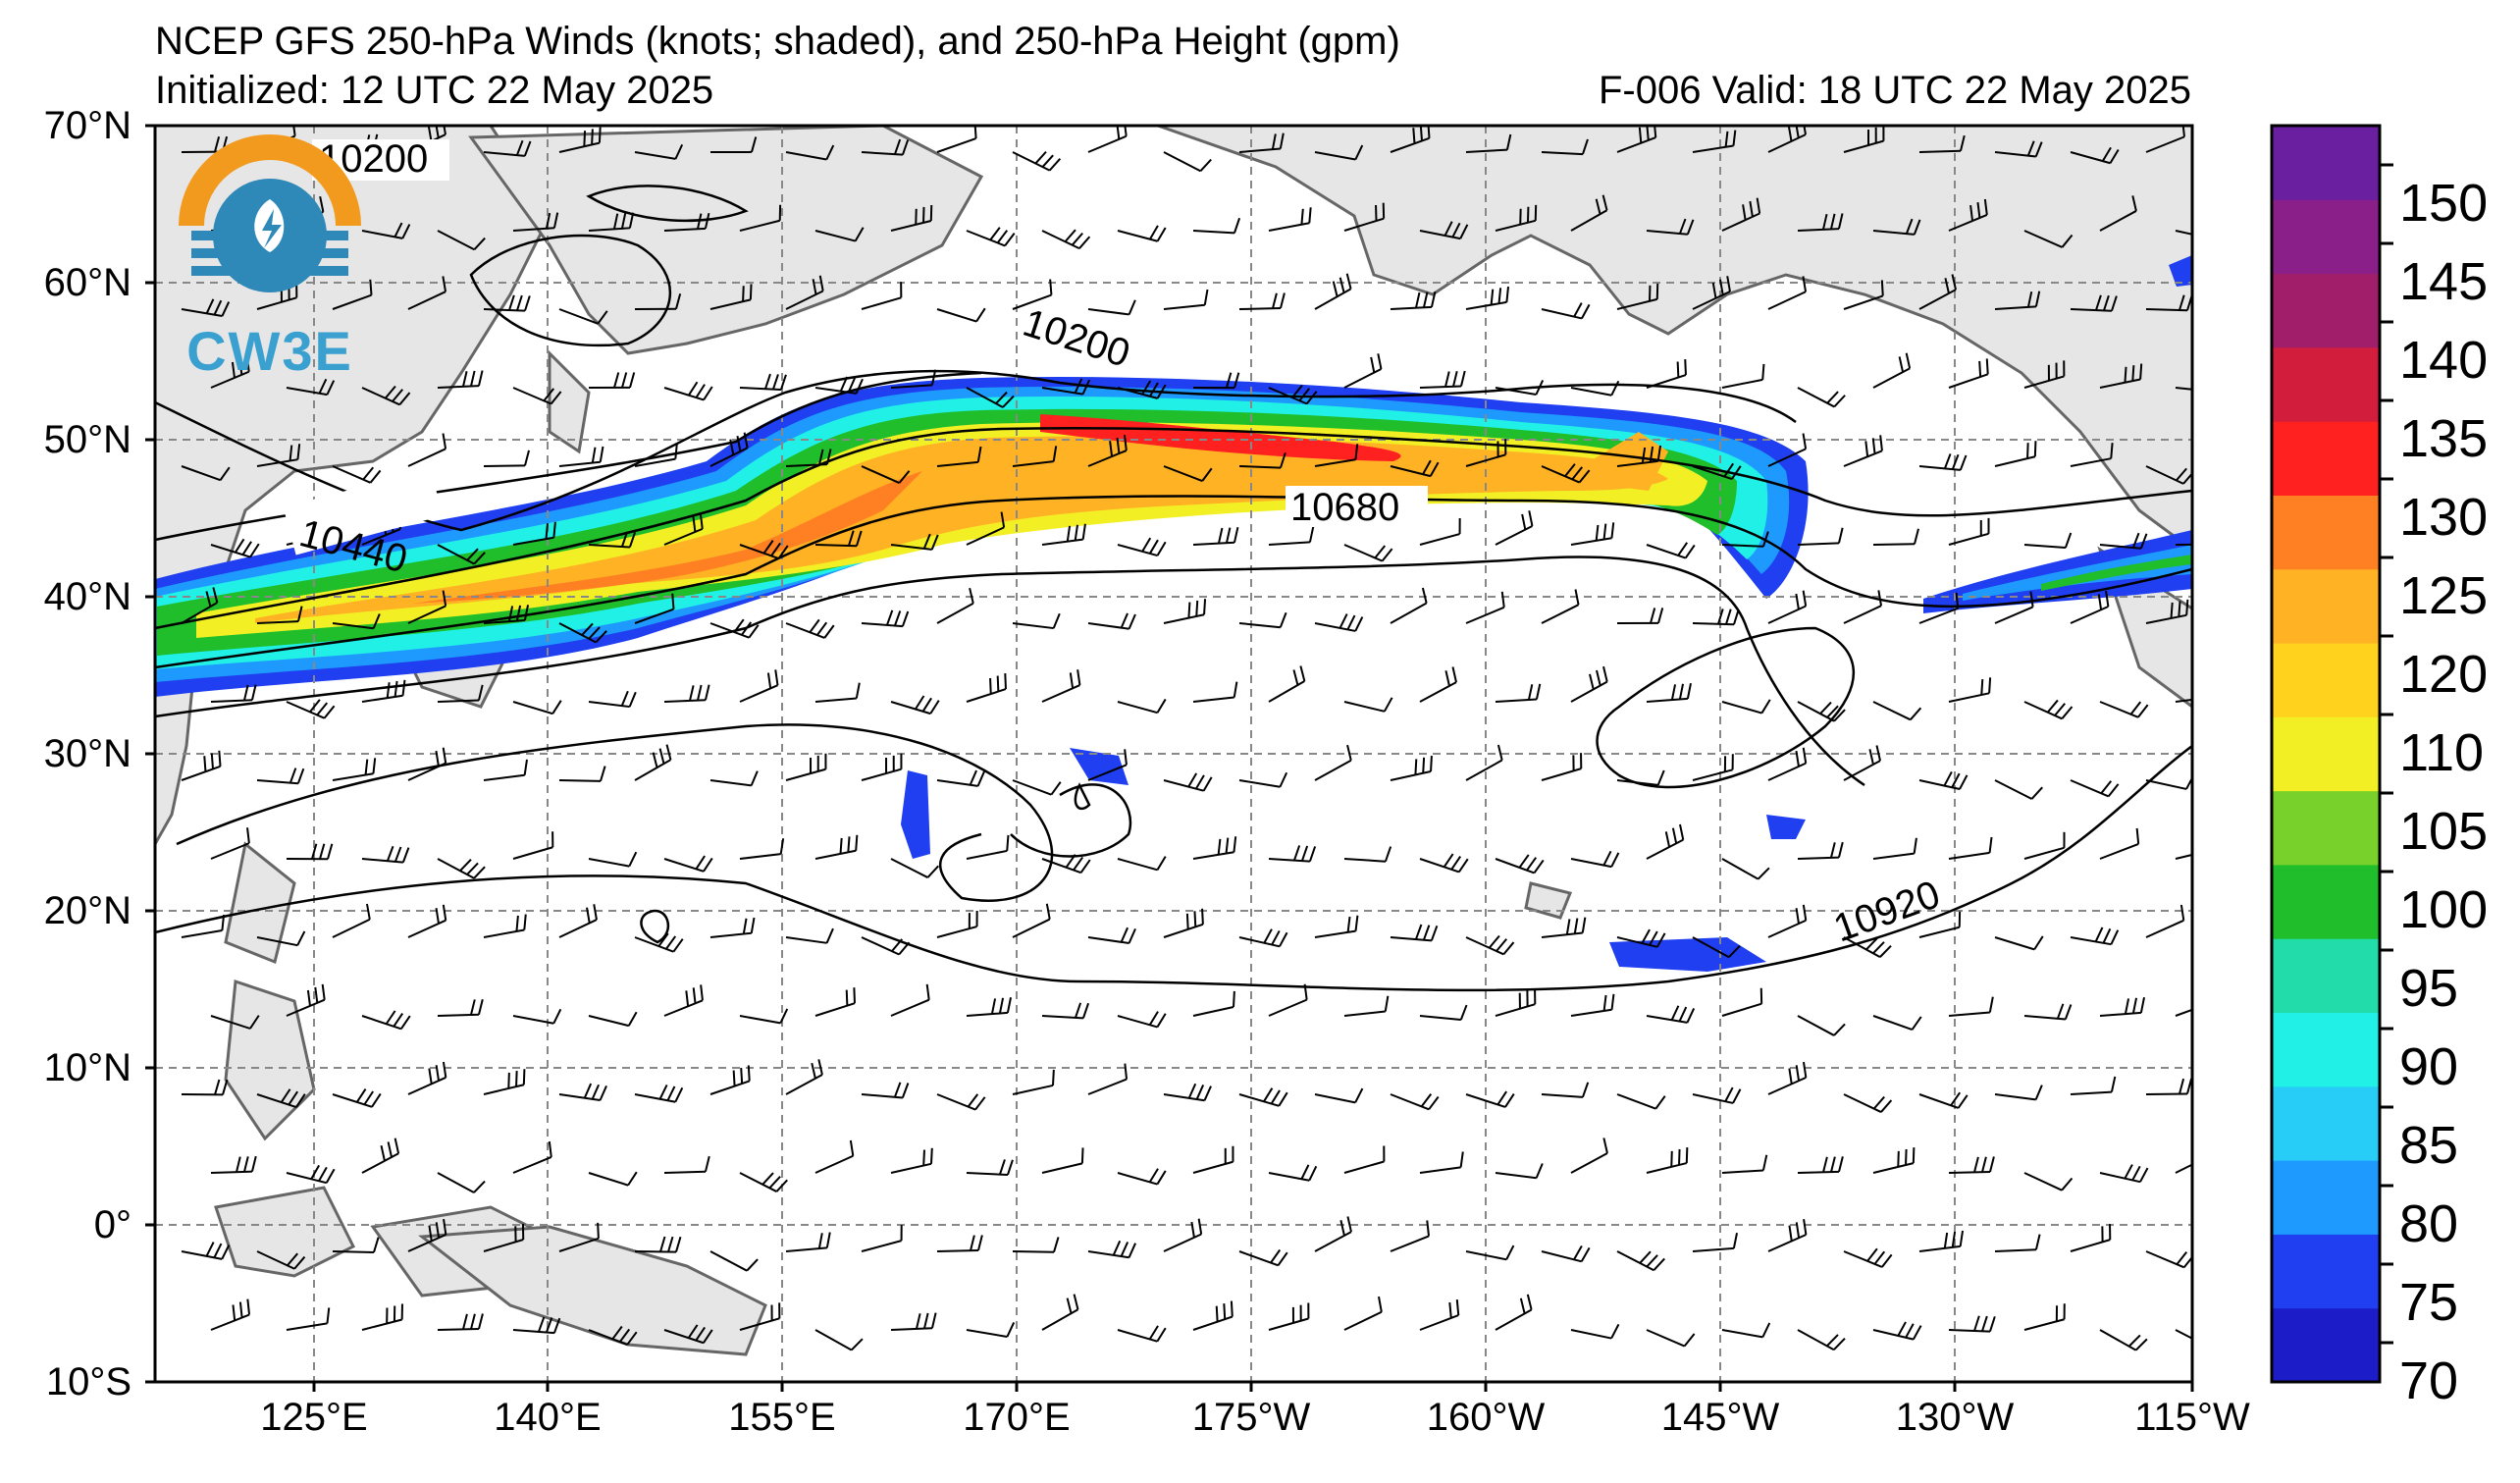  Describe the element at coordinates (88, 1382) in the screenshot. I see `lat-label: 10°S` at that location.